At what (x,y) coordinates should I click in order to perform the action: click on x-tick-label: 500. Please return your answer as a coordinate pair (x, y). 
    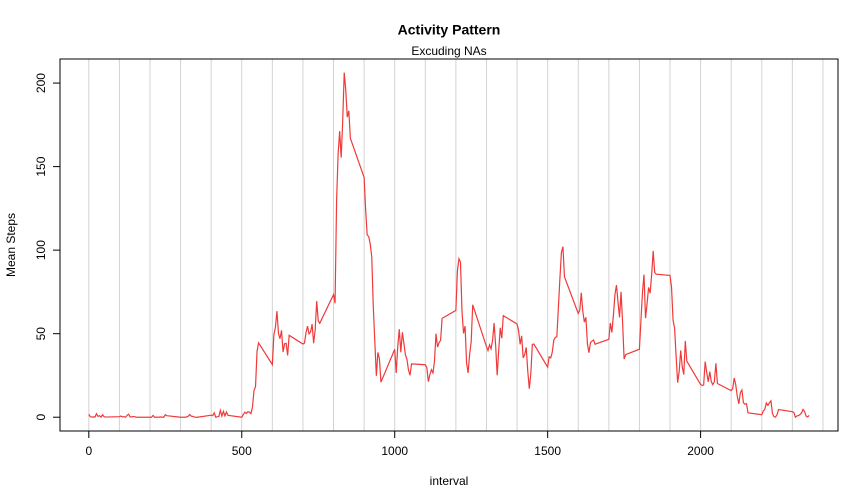
    Looking at the image, I should click on (242, 451).